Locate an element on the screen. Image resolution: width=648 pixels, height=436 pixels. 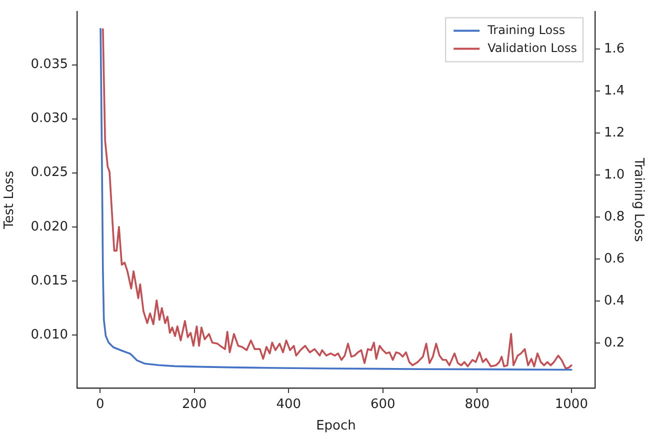
y-tick-label: 0.020 is located at coordinates (49, 226).